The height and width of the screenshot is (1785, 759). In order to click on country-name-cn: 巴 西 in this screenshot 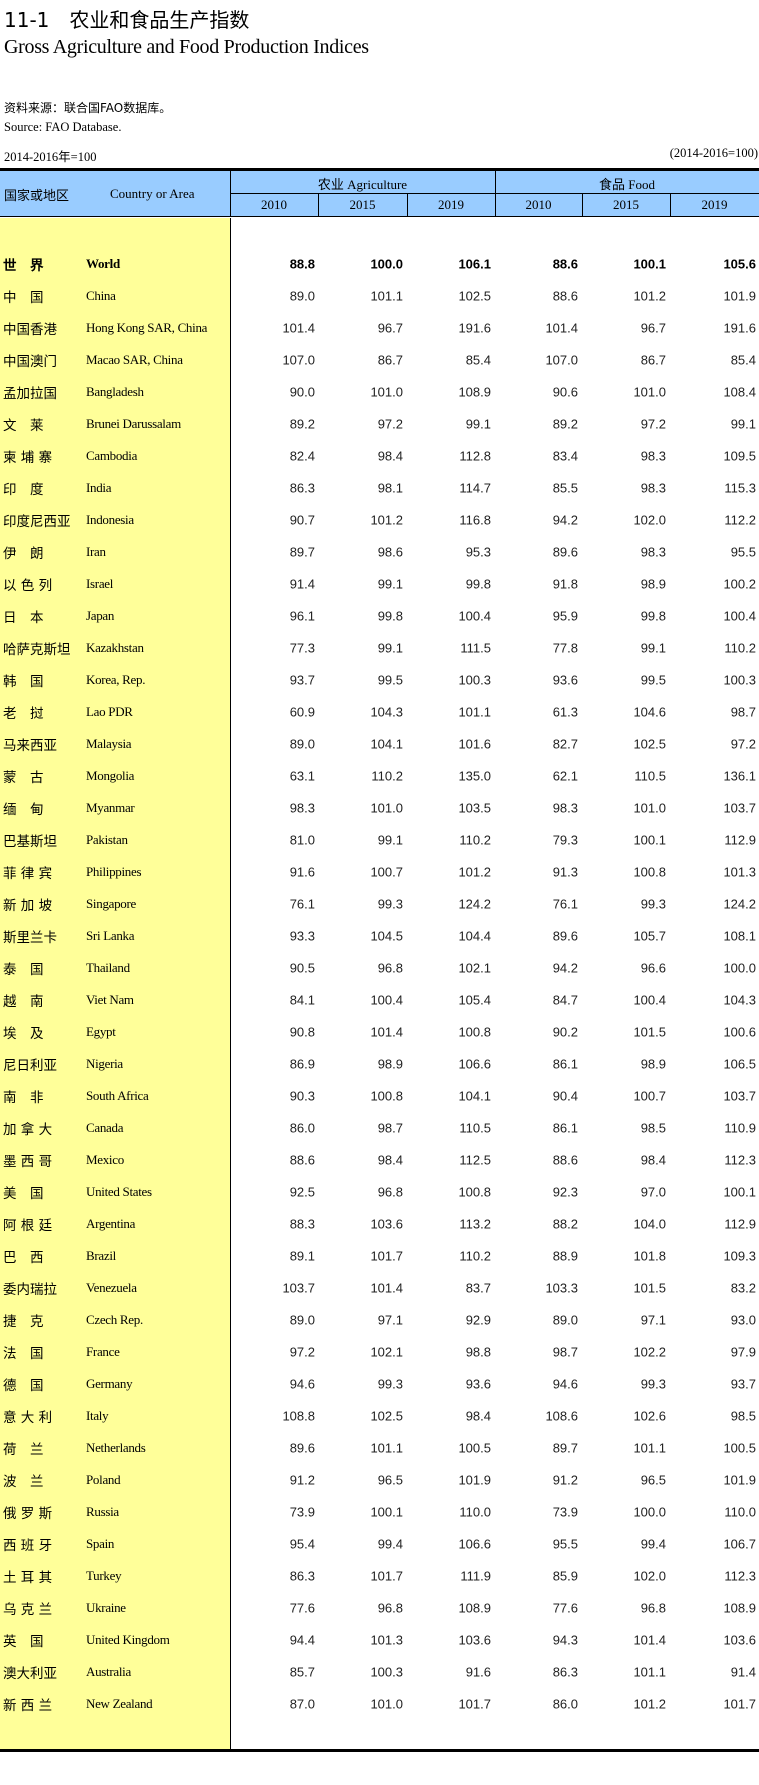, I will do `click(23, 1258)`.